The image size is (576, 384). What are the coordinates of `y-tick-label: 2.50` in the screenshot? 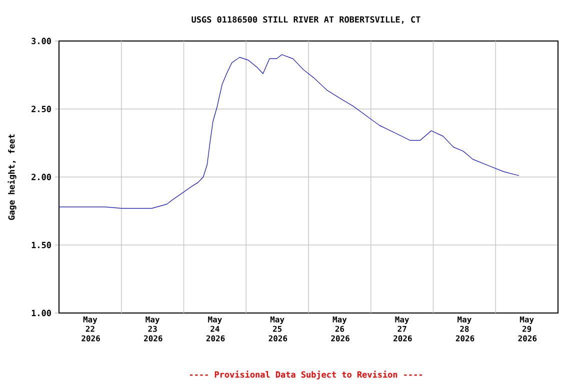 It's located at (41, 109).